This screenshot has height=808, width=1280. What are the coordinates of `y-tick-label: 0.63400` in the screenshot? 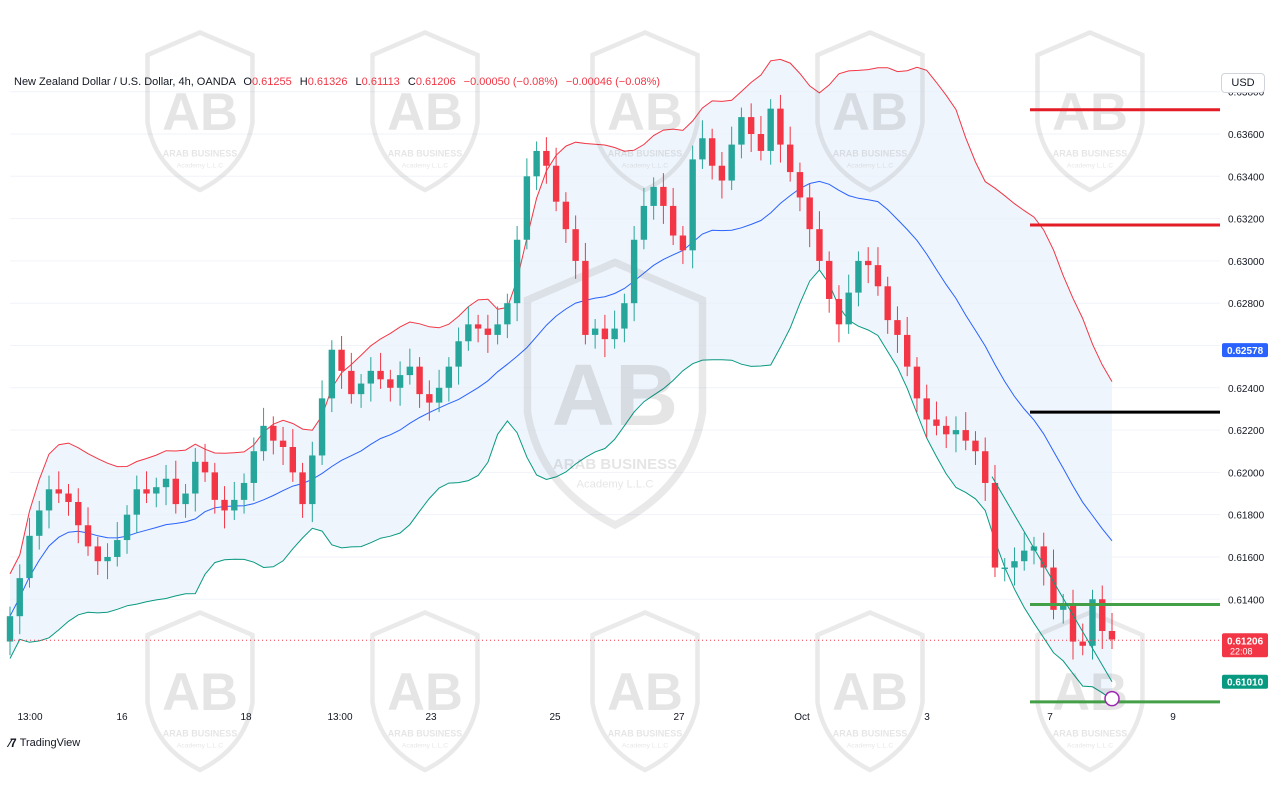 It's located at (1246, 177).